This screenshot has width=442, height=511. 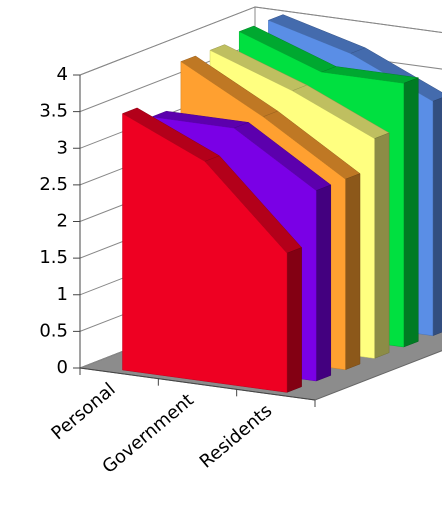 What do you see at coordinates (83, 411) in the screenshot?
I see `x-tick-label: Personal` at bounding box center [83, 411].